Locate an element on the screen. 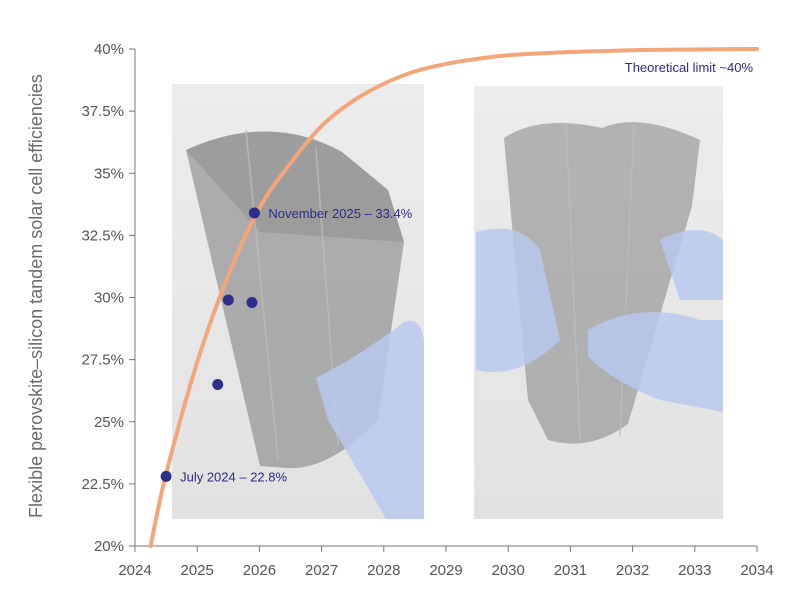 The image size is (800, 613). y-axis-ticks: 20% 22.5% 25% 27.5% 30% 32.5% 35% 37.5% 40% is located at coordinates (108, 298).